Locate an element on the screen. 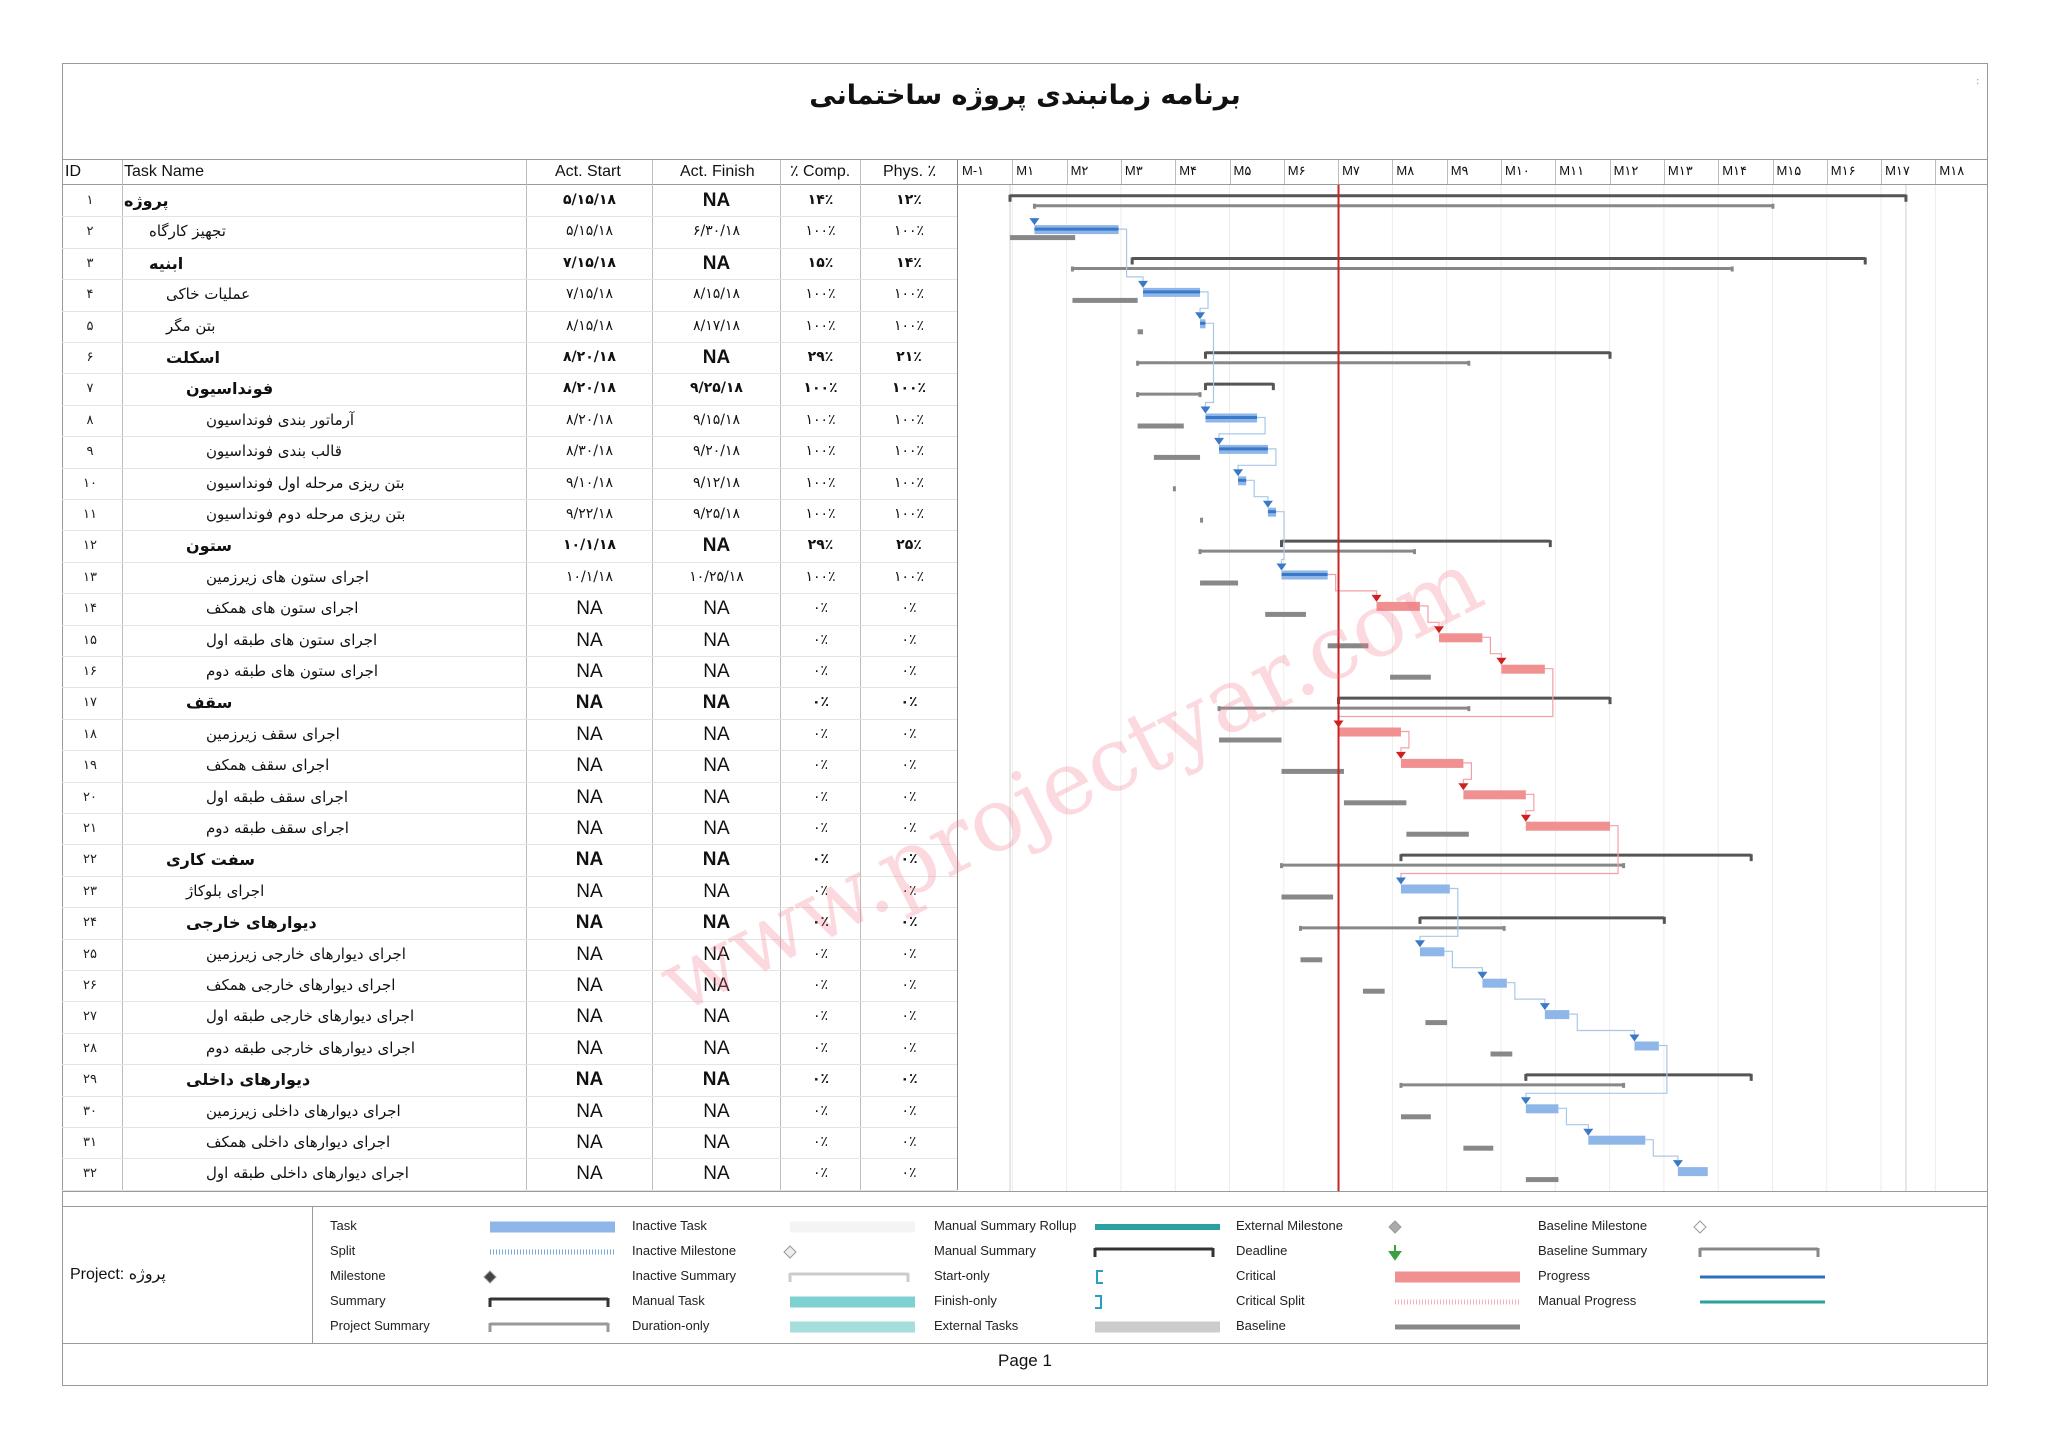 The width and height of the screenshot is (2048, 1448). task-name: اجرای سقف طبقه دوم is located at coordinates (277, 828).